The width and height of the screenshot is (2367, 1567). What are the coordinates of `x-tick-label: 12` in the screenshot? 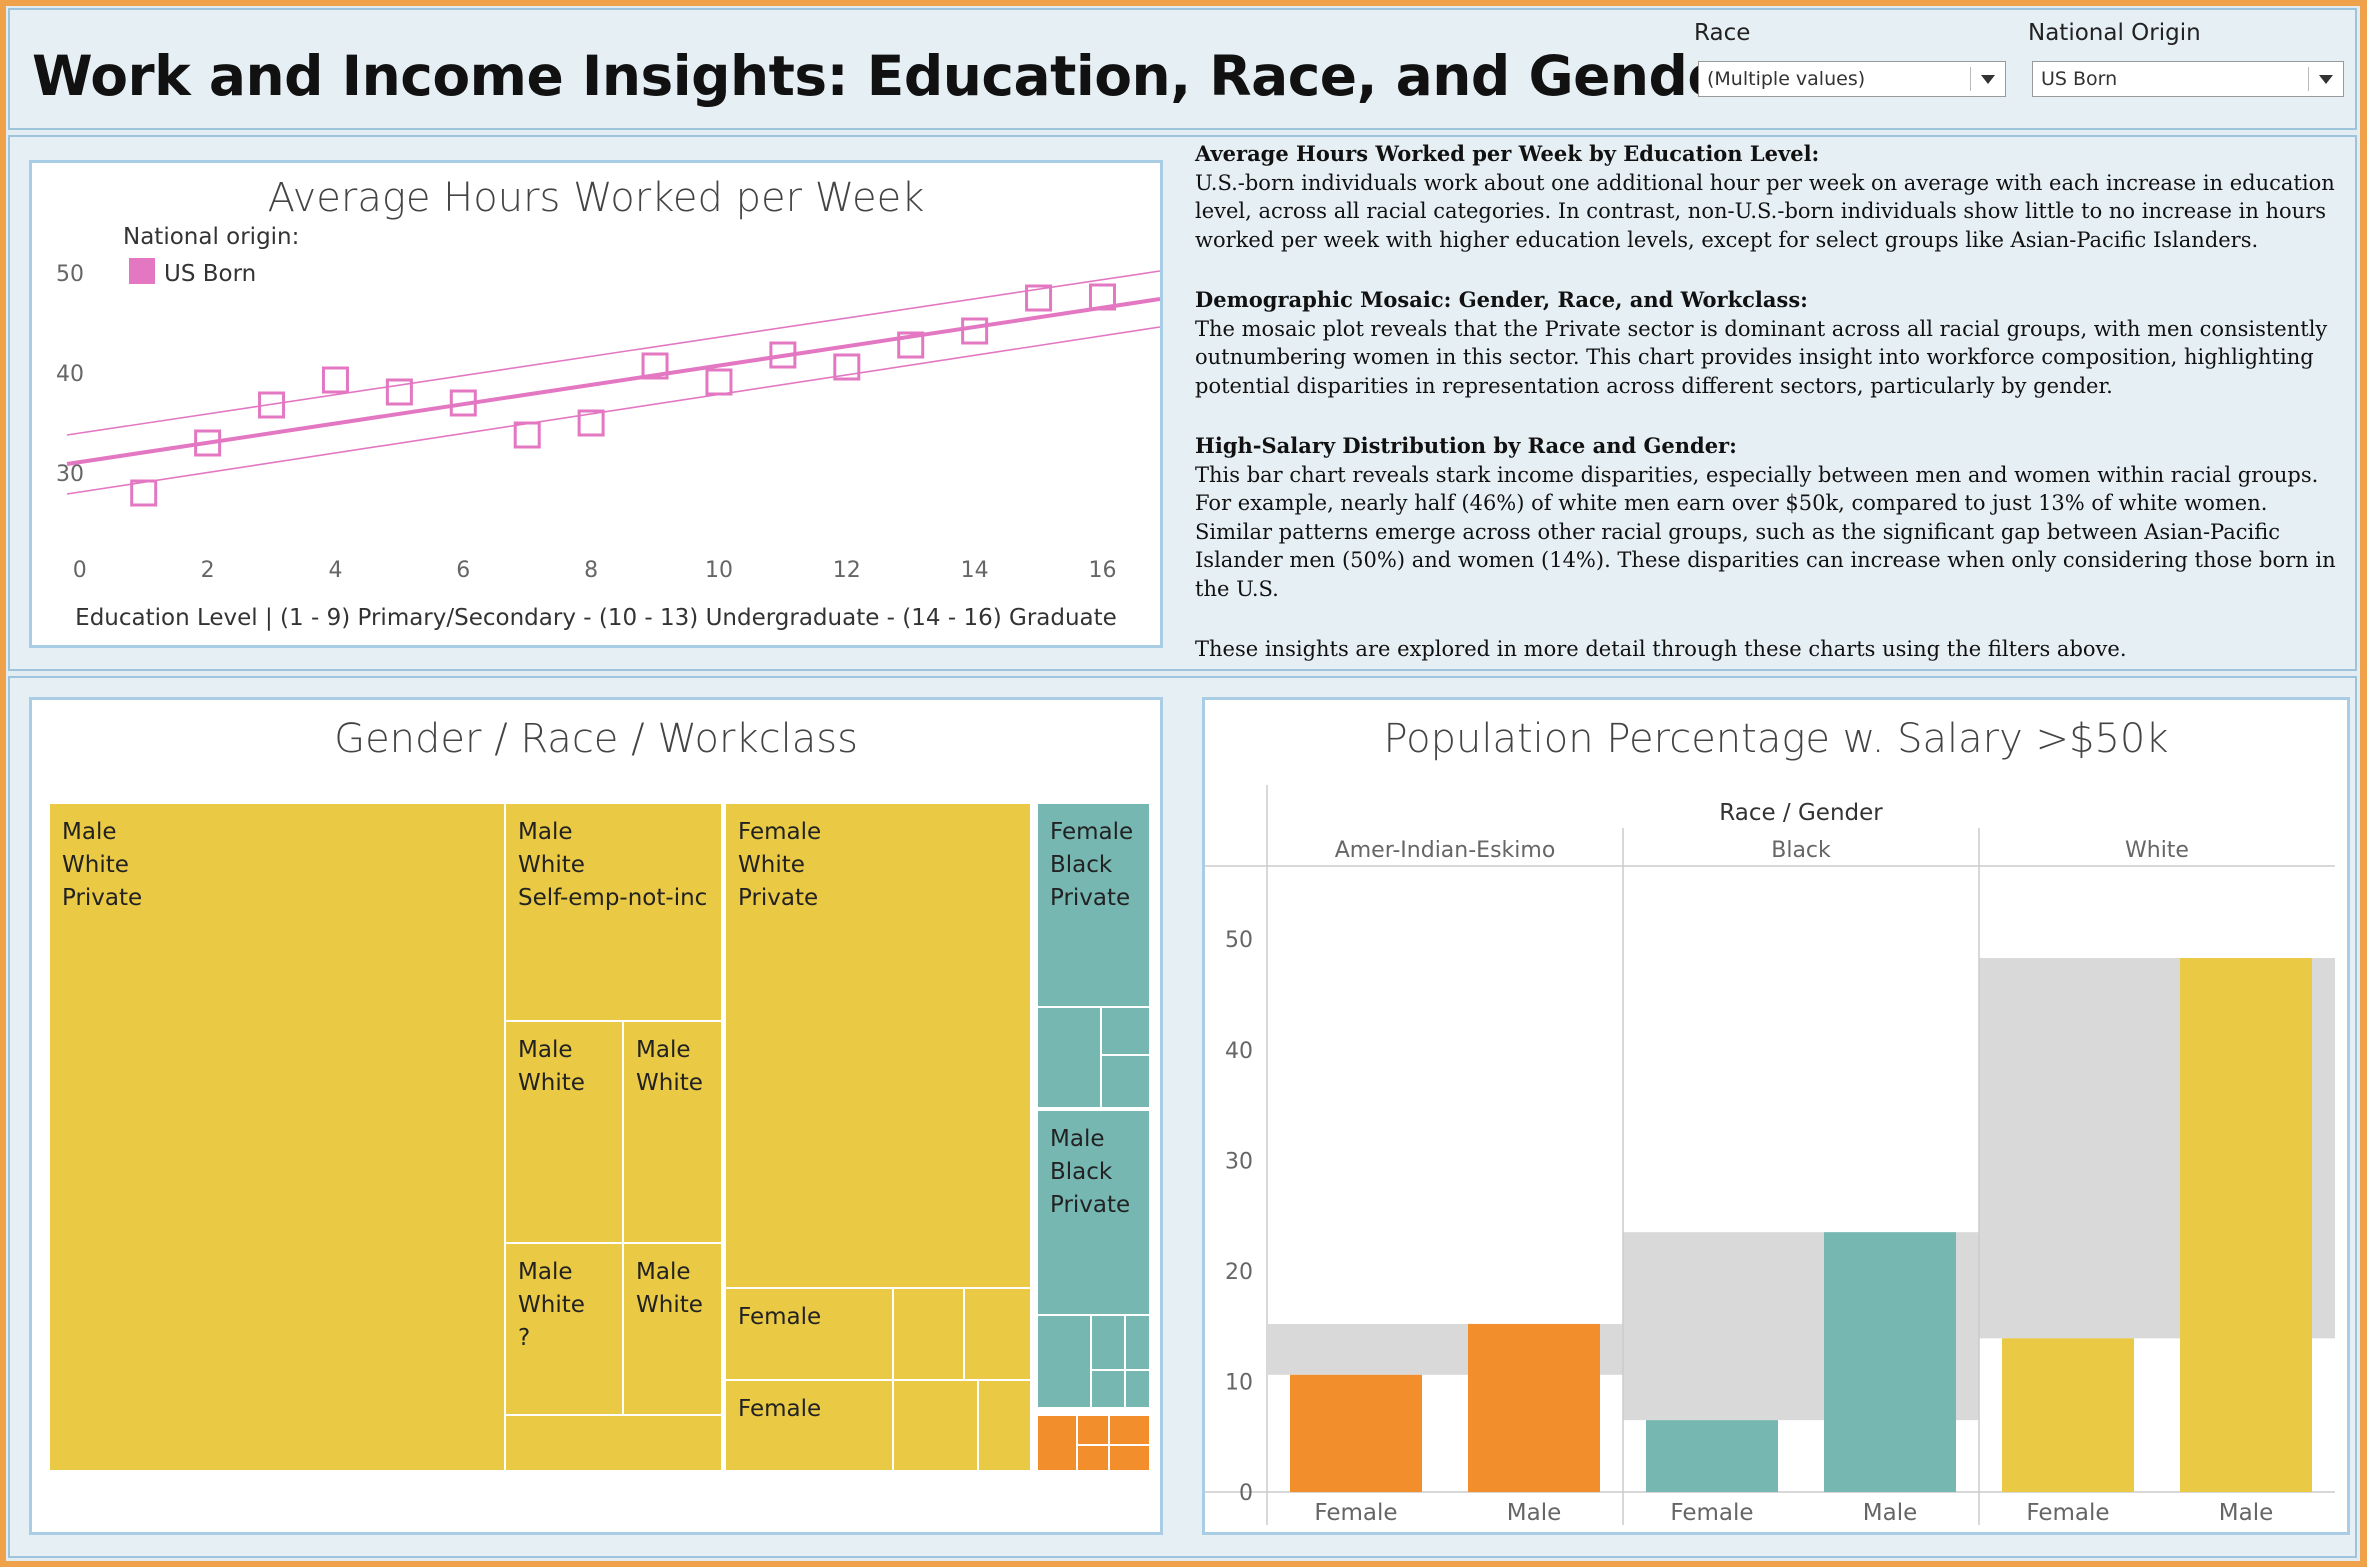 It's located at (847, 570).